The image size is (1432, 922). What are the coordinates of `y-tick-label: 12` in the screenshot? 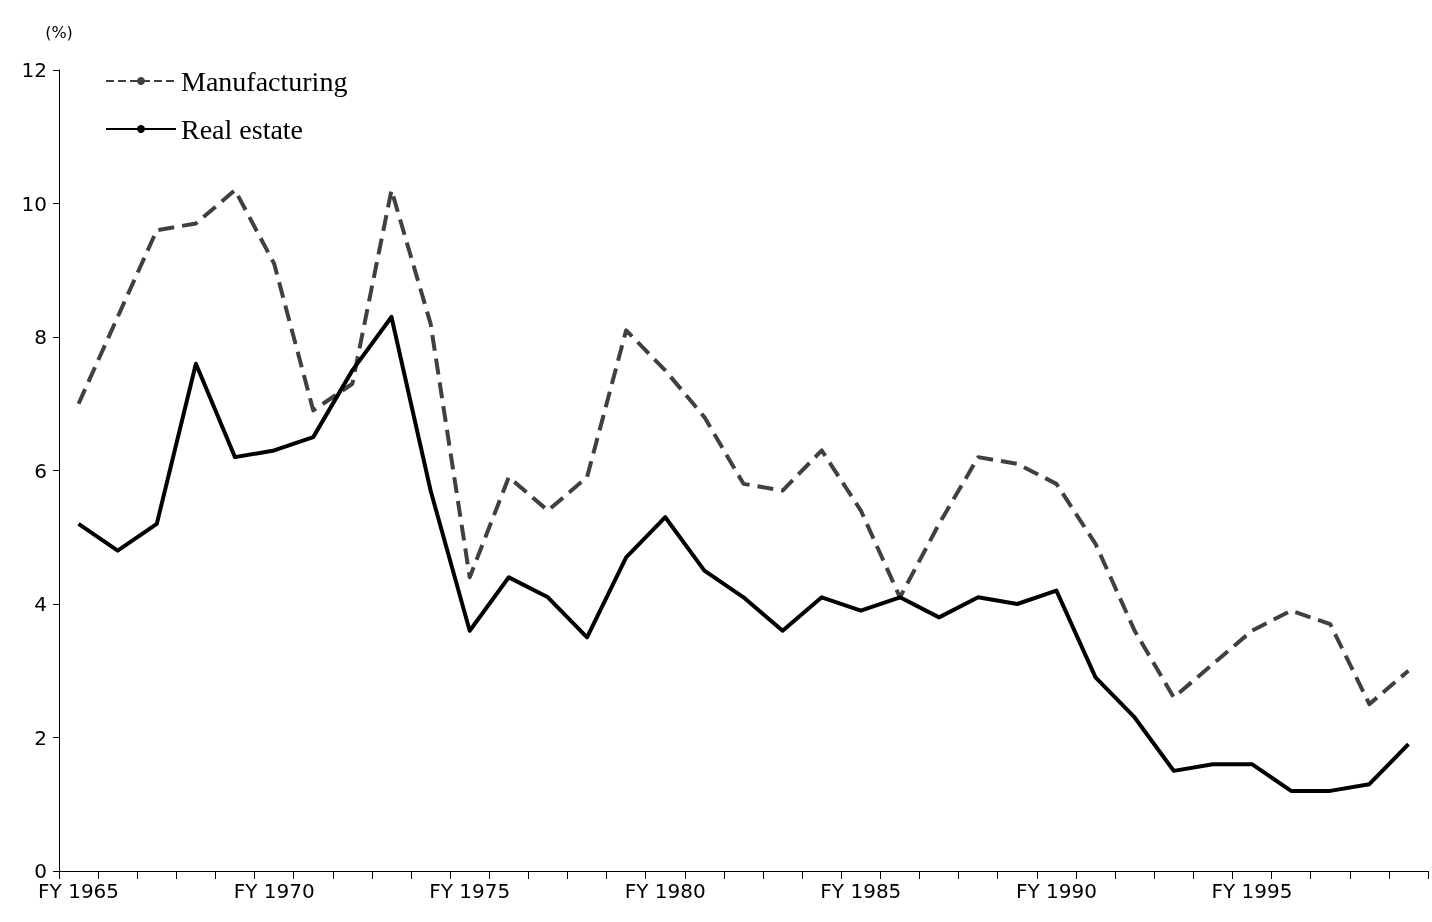 It's located at (34, 70).